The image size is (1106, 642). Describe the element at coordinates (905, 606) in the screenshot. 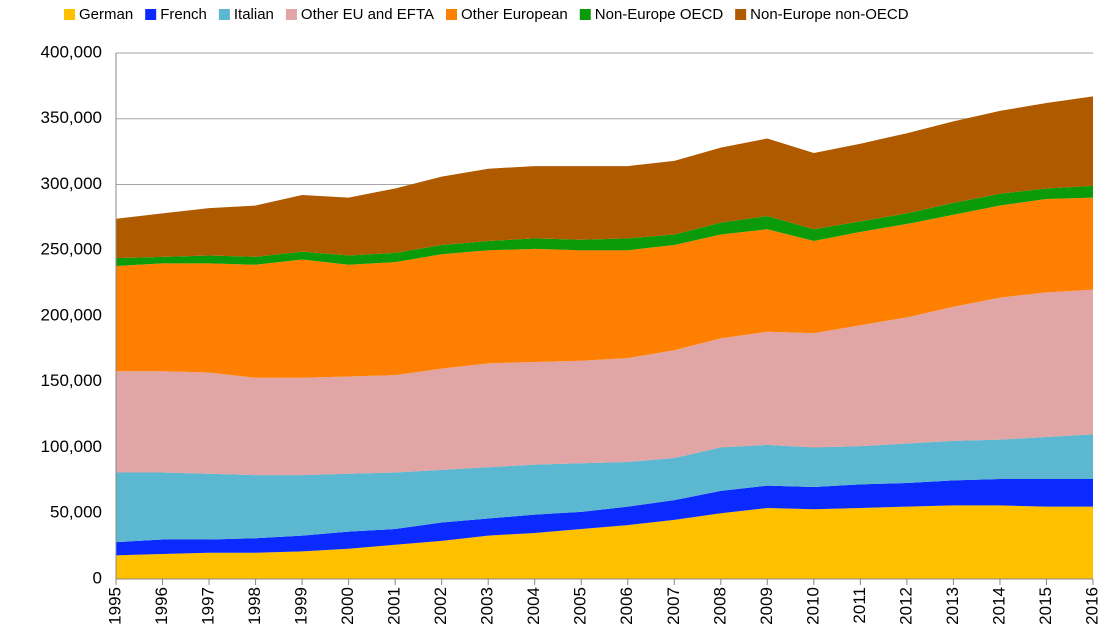

I see `x-tick-label: 2012` at that location.